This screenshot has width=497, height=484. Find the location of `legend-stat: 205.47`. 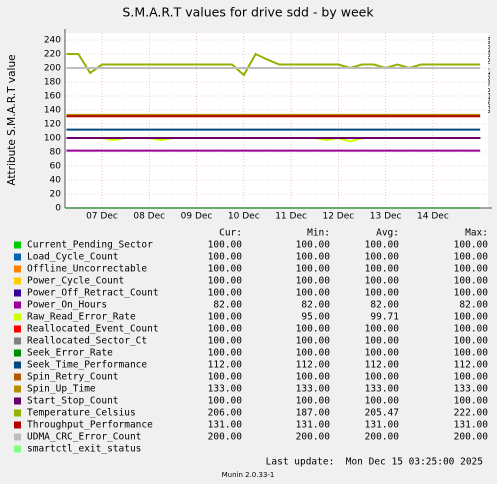

legend-stat: 205.47 is located at coordinates (382, 413).